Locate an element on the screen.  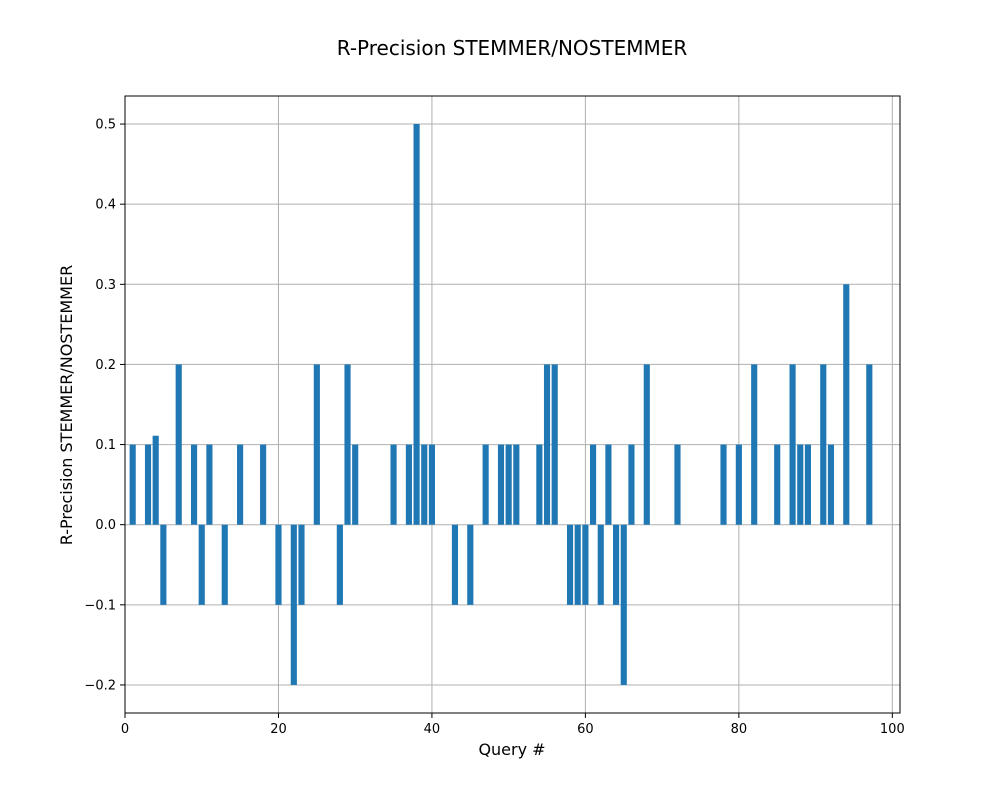
x-tick-label: 20 is located at coordinates (278, 729).